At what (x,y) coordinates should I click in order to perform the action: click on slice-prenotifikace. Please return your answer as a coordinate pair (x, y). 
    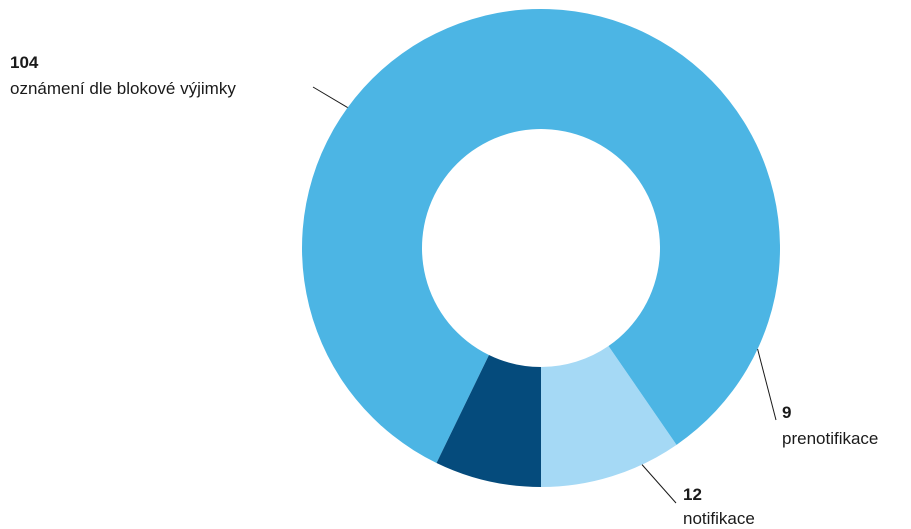
    Looking at the image, I should click on (488, 421).